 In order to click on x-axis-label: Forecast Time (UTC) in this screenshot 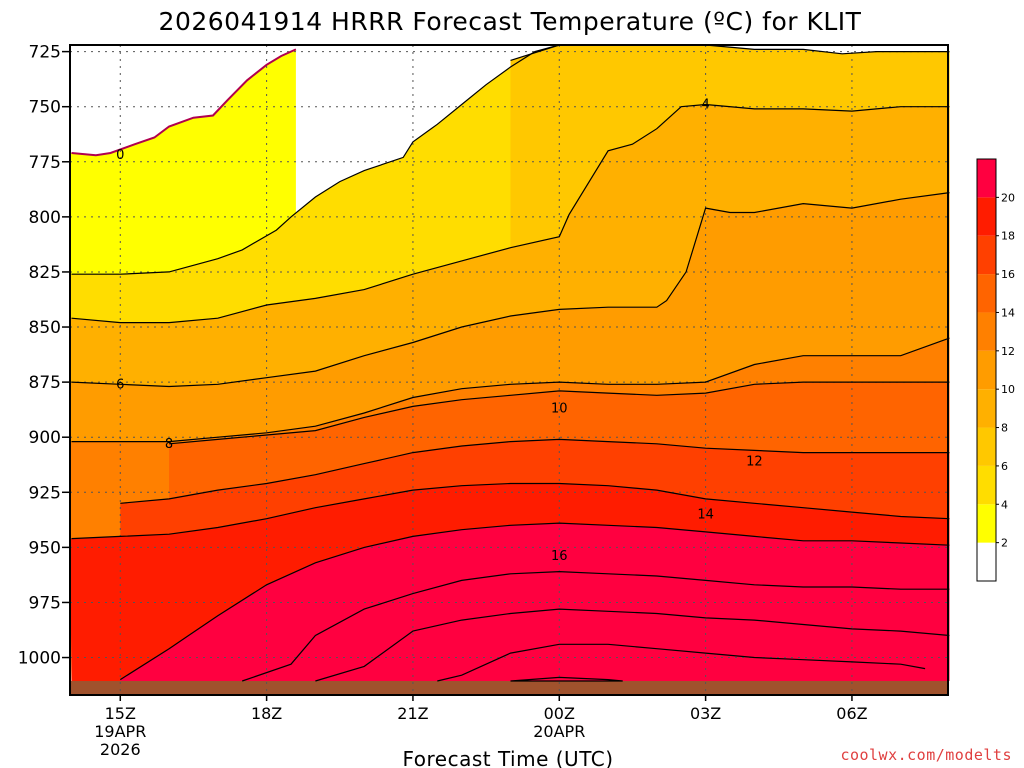, I will do `click(507, 757)`.